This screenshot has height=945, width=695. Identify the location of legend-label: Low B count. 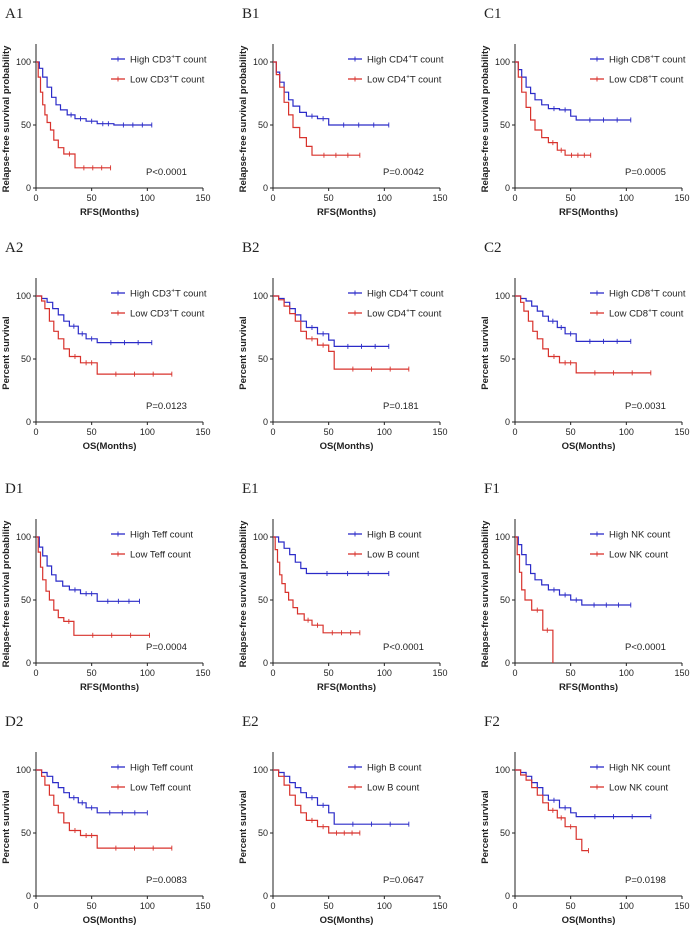
(393, 555).